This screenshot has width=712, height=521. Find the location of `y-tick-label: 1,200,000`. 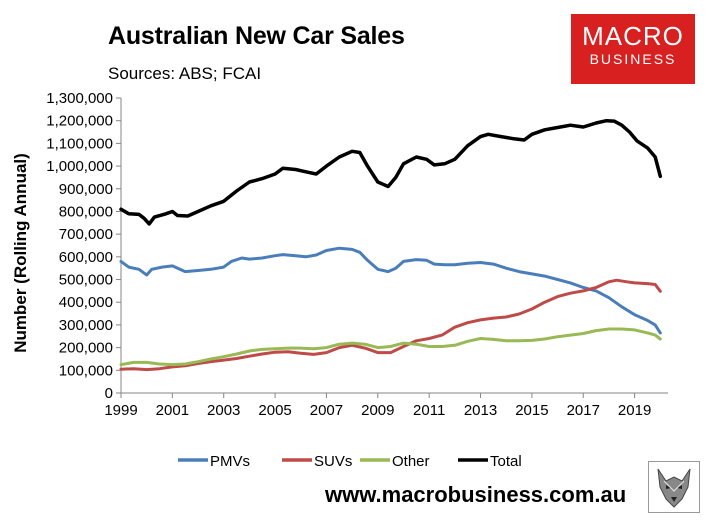

y-tick-label: 1,200,000 is located at coordinates (79, 121).